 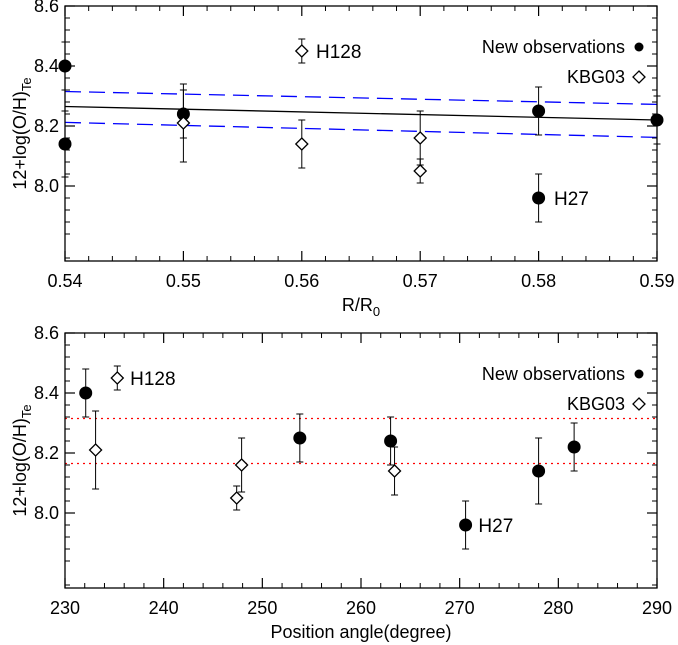 I want to click on bottom-panel-xlabel: Position angle(degree), so click(x=360, y=632).